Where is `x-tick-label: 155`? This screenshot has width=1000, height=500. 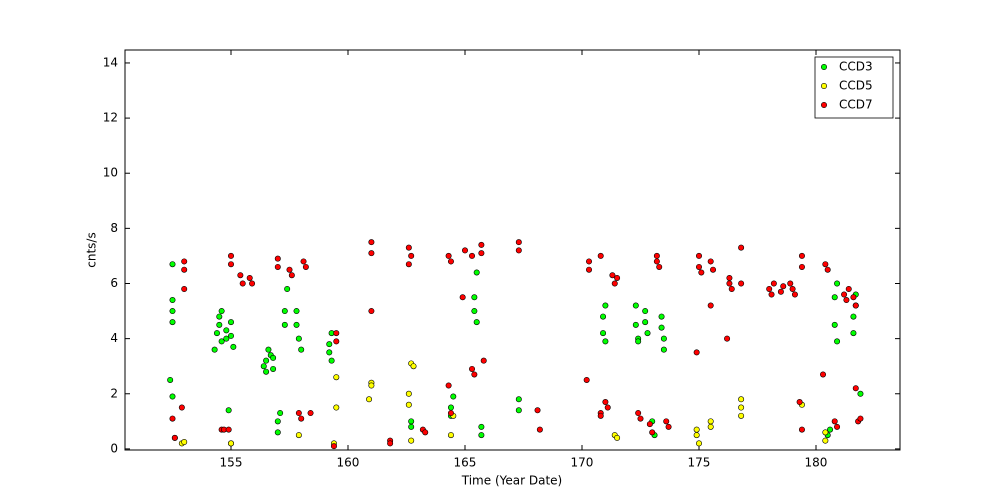
x-tick-label: 155 is located at coordinates (231, 463).